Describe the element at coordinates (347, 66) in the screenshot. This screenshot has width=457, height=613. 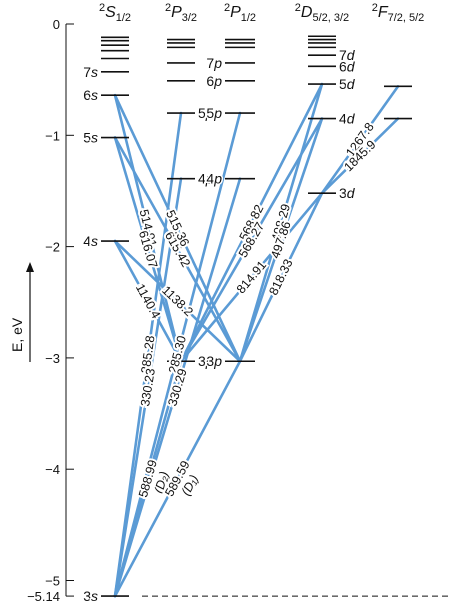
I see `level-label: 6d` at that location.